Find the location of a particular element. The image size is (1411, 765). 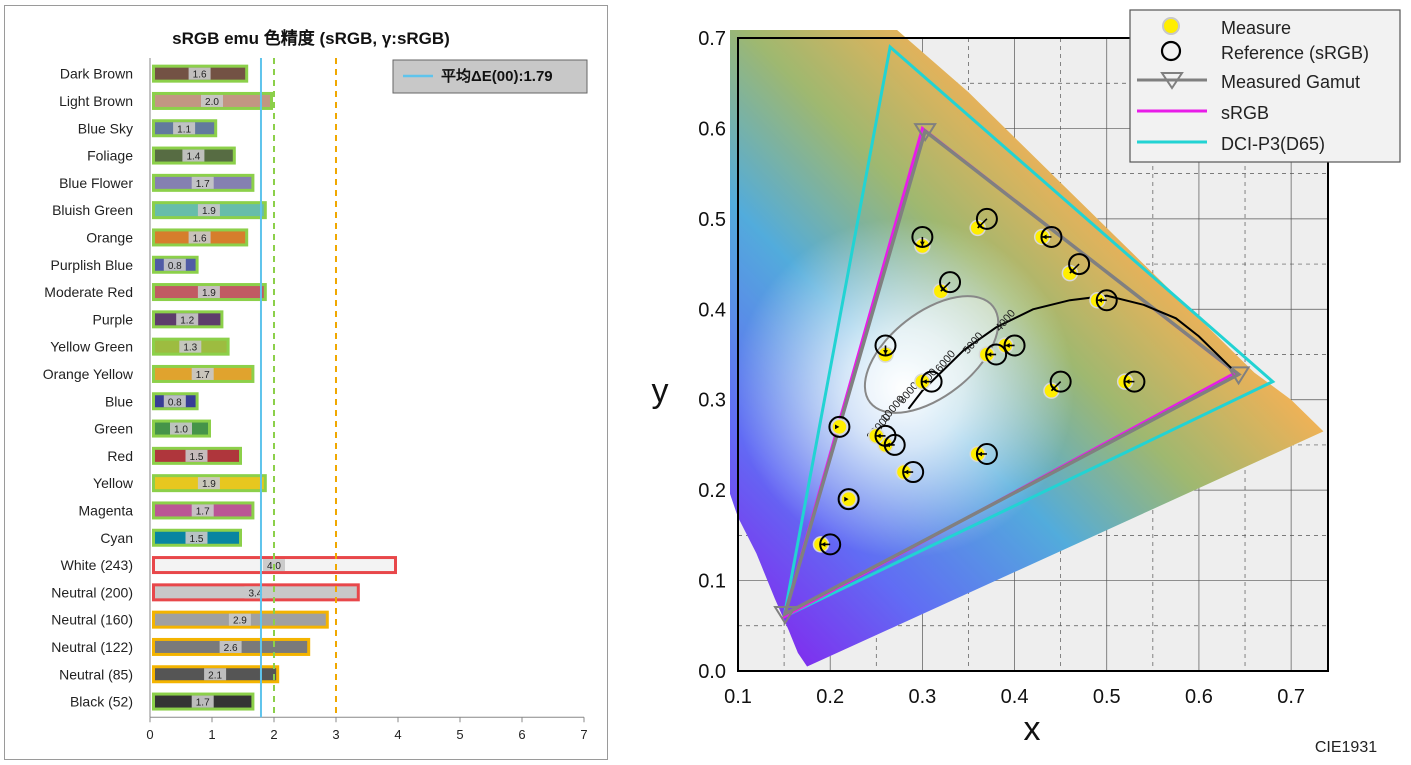

y-tick-label: 0.2 is located at coordinates (712, 491).